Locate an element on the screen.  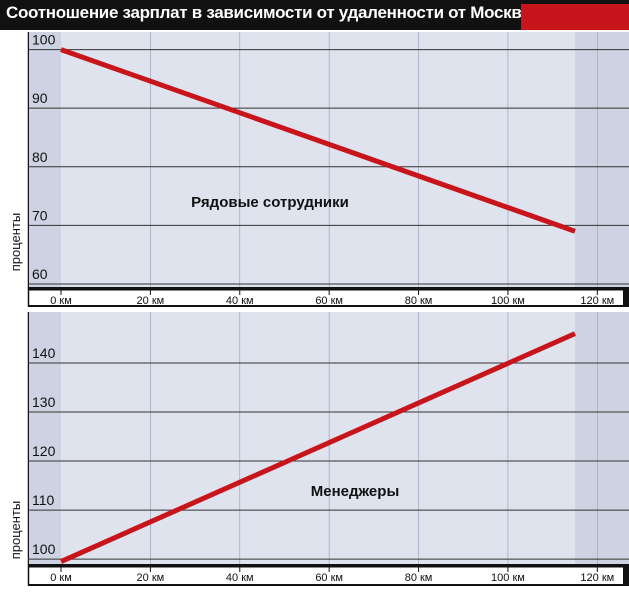
series-annotation: Рядовые сотрудники is located at coordinates (270, 202).